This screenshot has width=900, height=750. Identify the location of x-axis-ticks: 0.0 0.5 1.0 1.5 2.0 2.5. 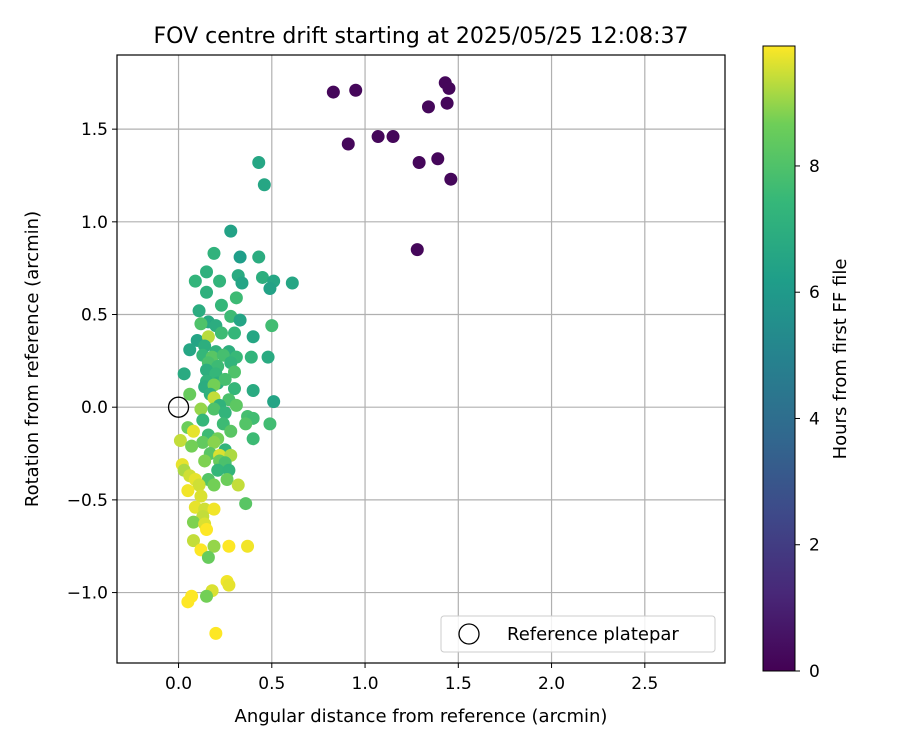
(411, 678).